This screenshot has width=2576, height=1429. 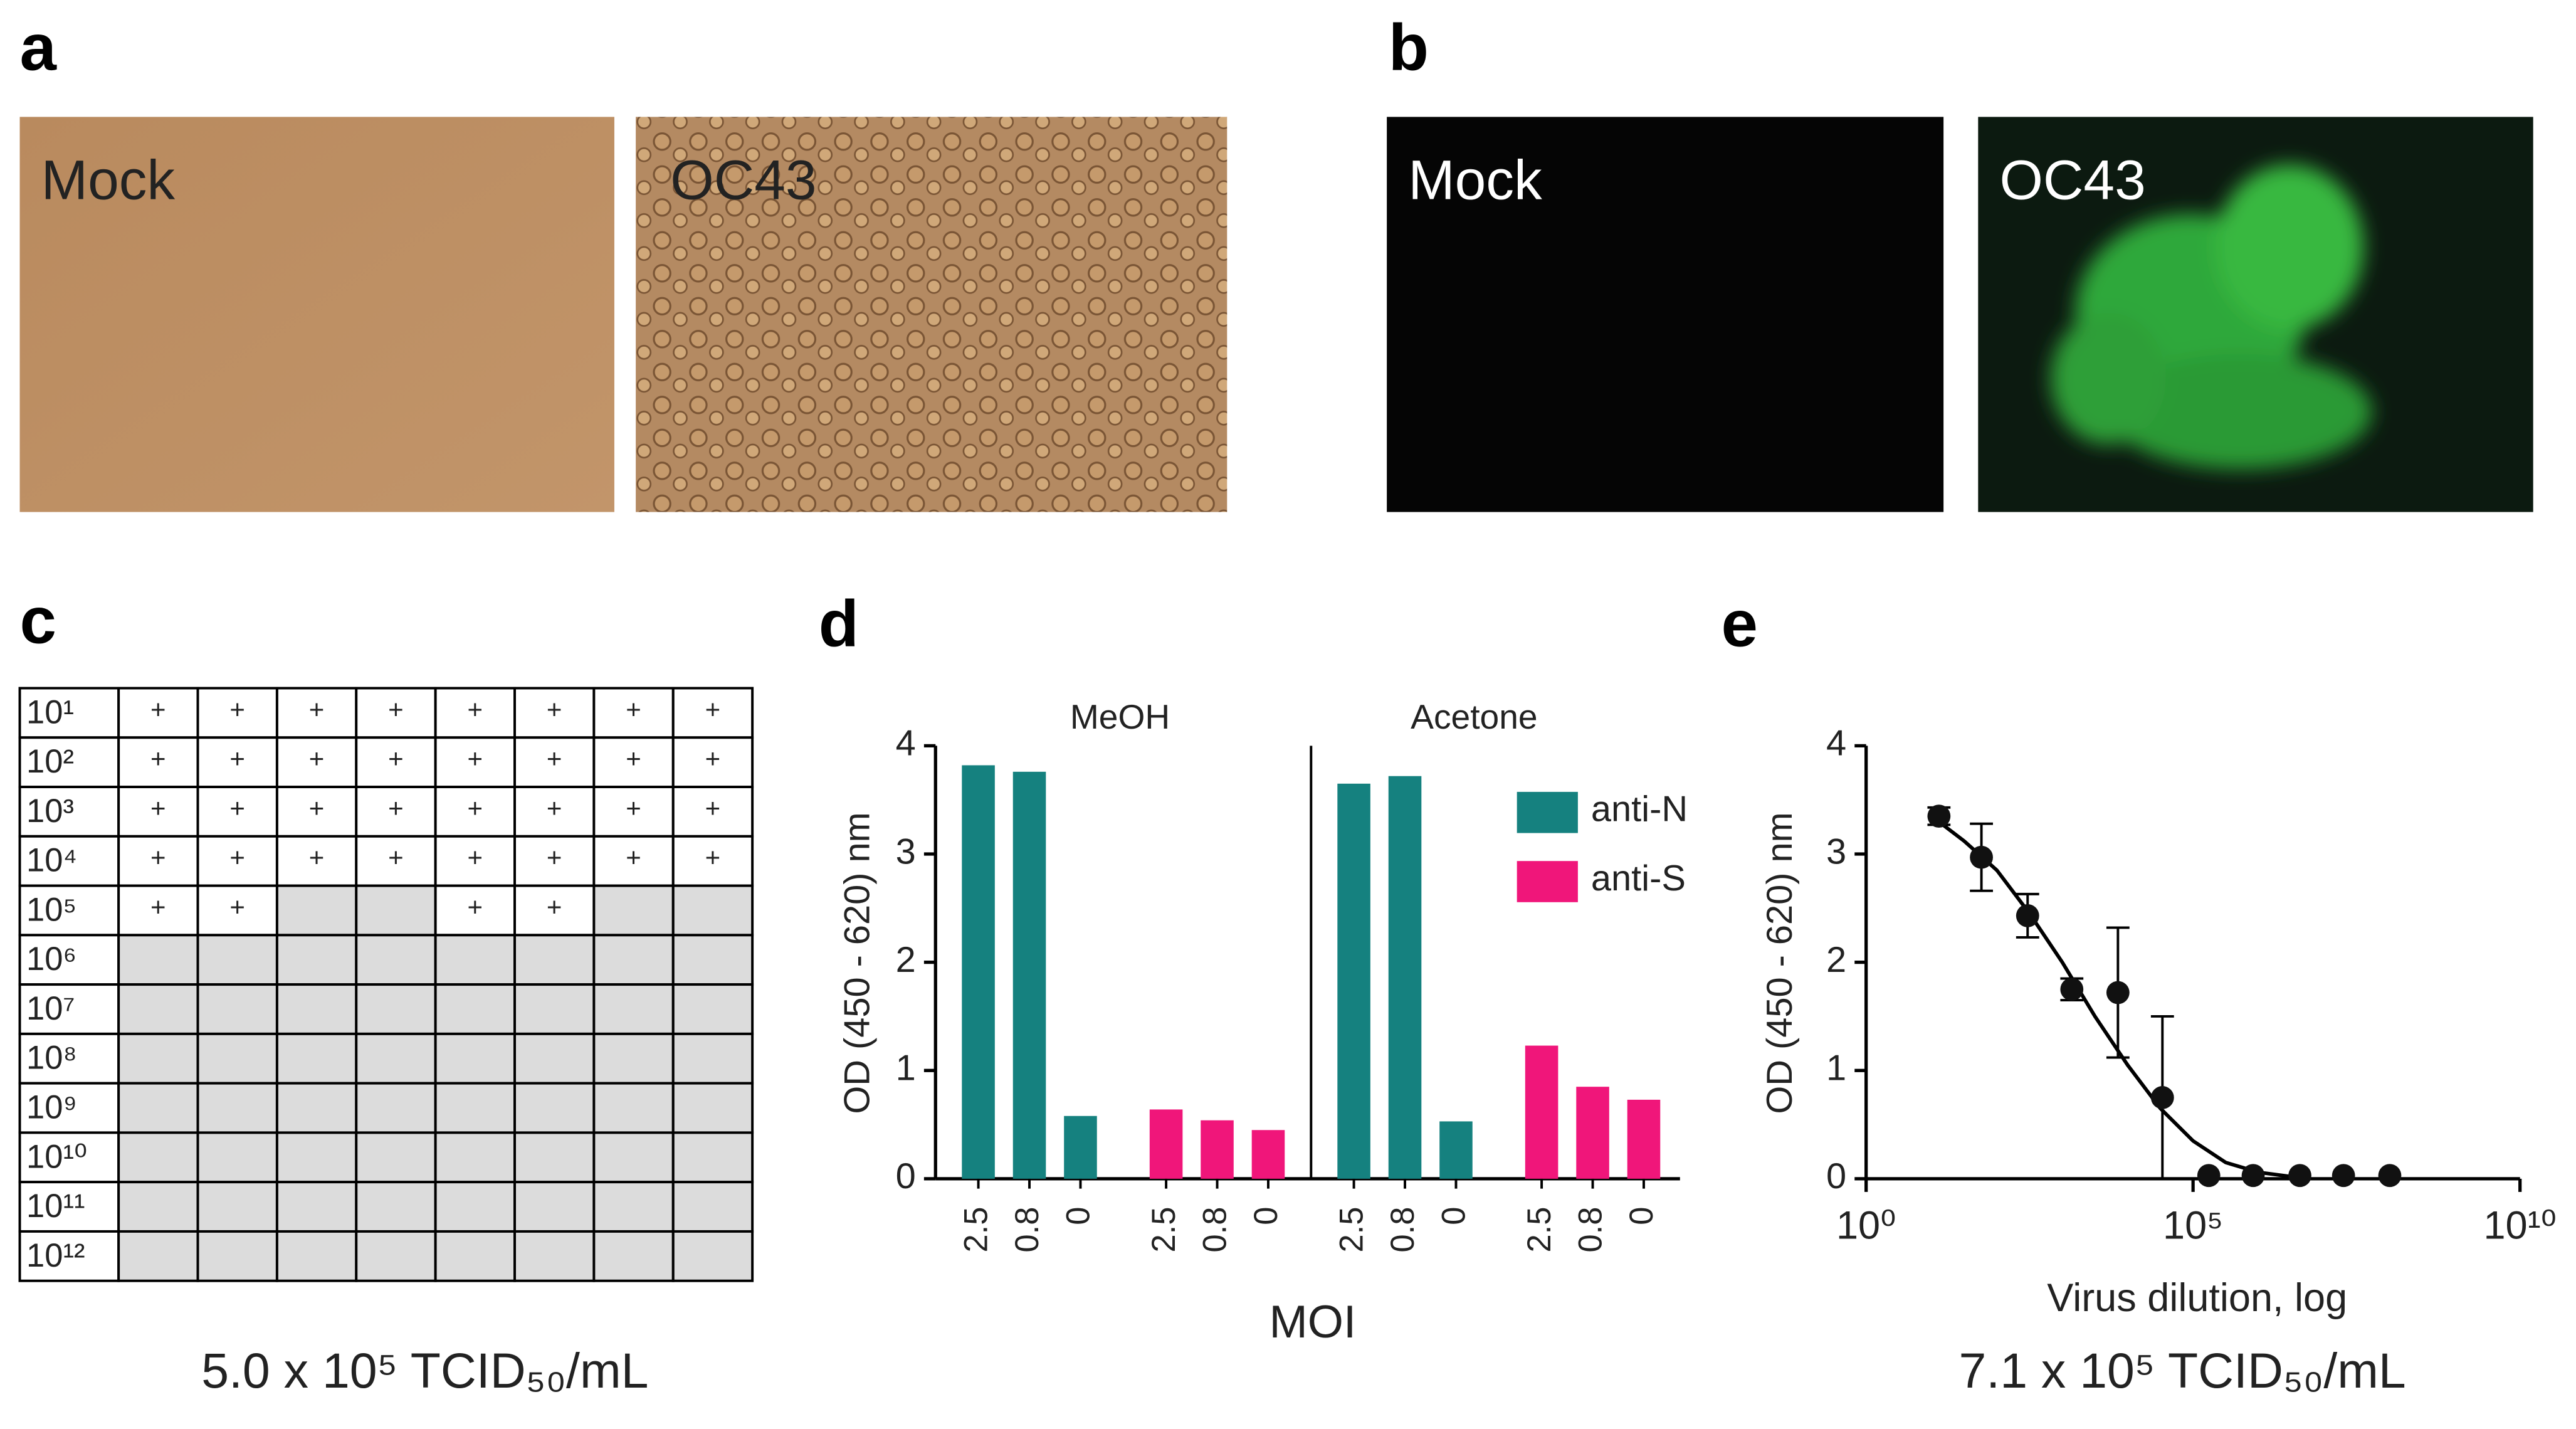 I want to click on row-label: 10⁶, so click(x=51, y=959).